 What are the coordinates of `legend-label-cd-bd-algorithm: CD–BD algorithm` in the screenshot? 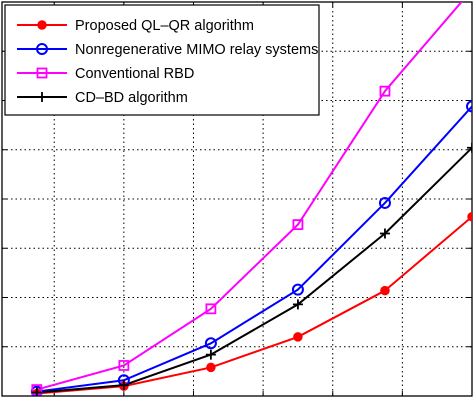 It's located at (131, 98).